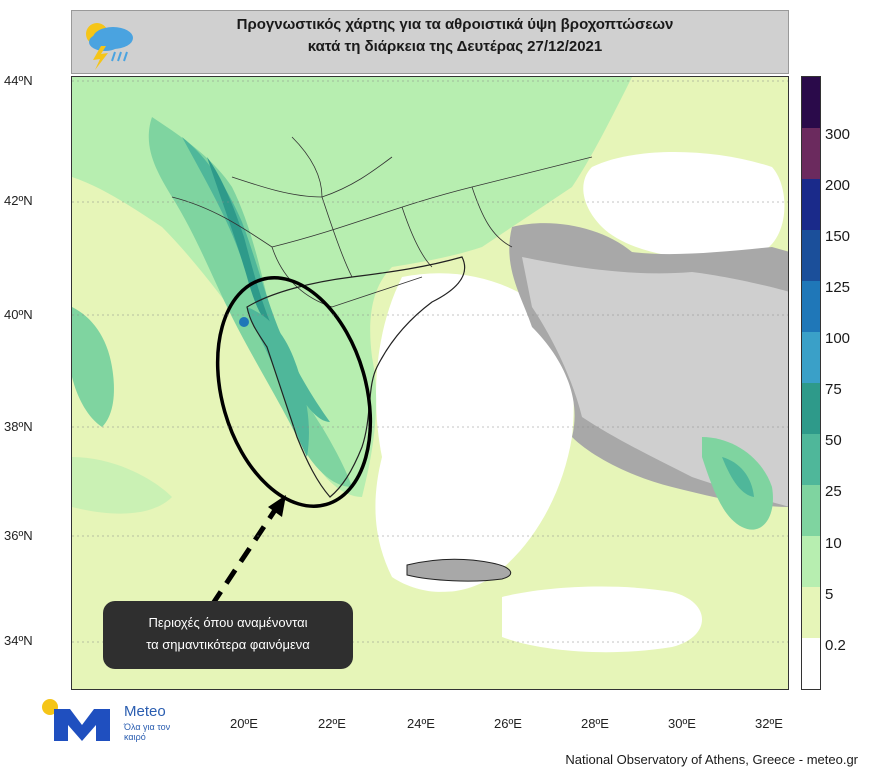 The width and height of the screenshot is (880, 778). What do you see at coordinates (684, 205) in the screenshot?
I see `black-sea` at bounding box center [684, 205].